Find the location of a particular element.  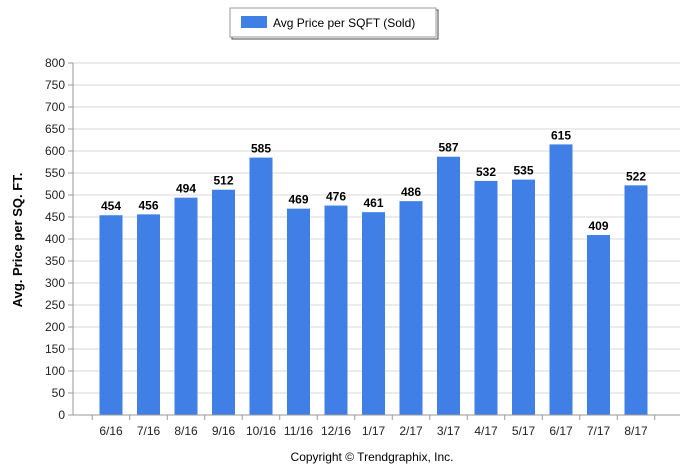

legend: Avg Price per SQFT (Sold) is located at coordinates (334, 23).